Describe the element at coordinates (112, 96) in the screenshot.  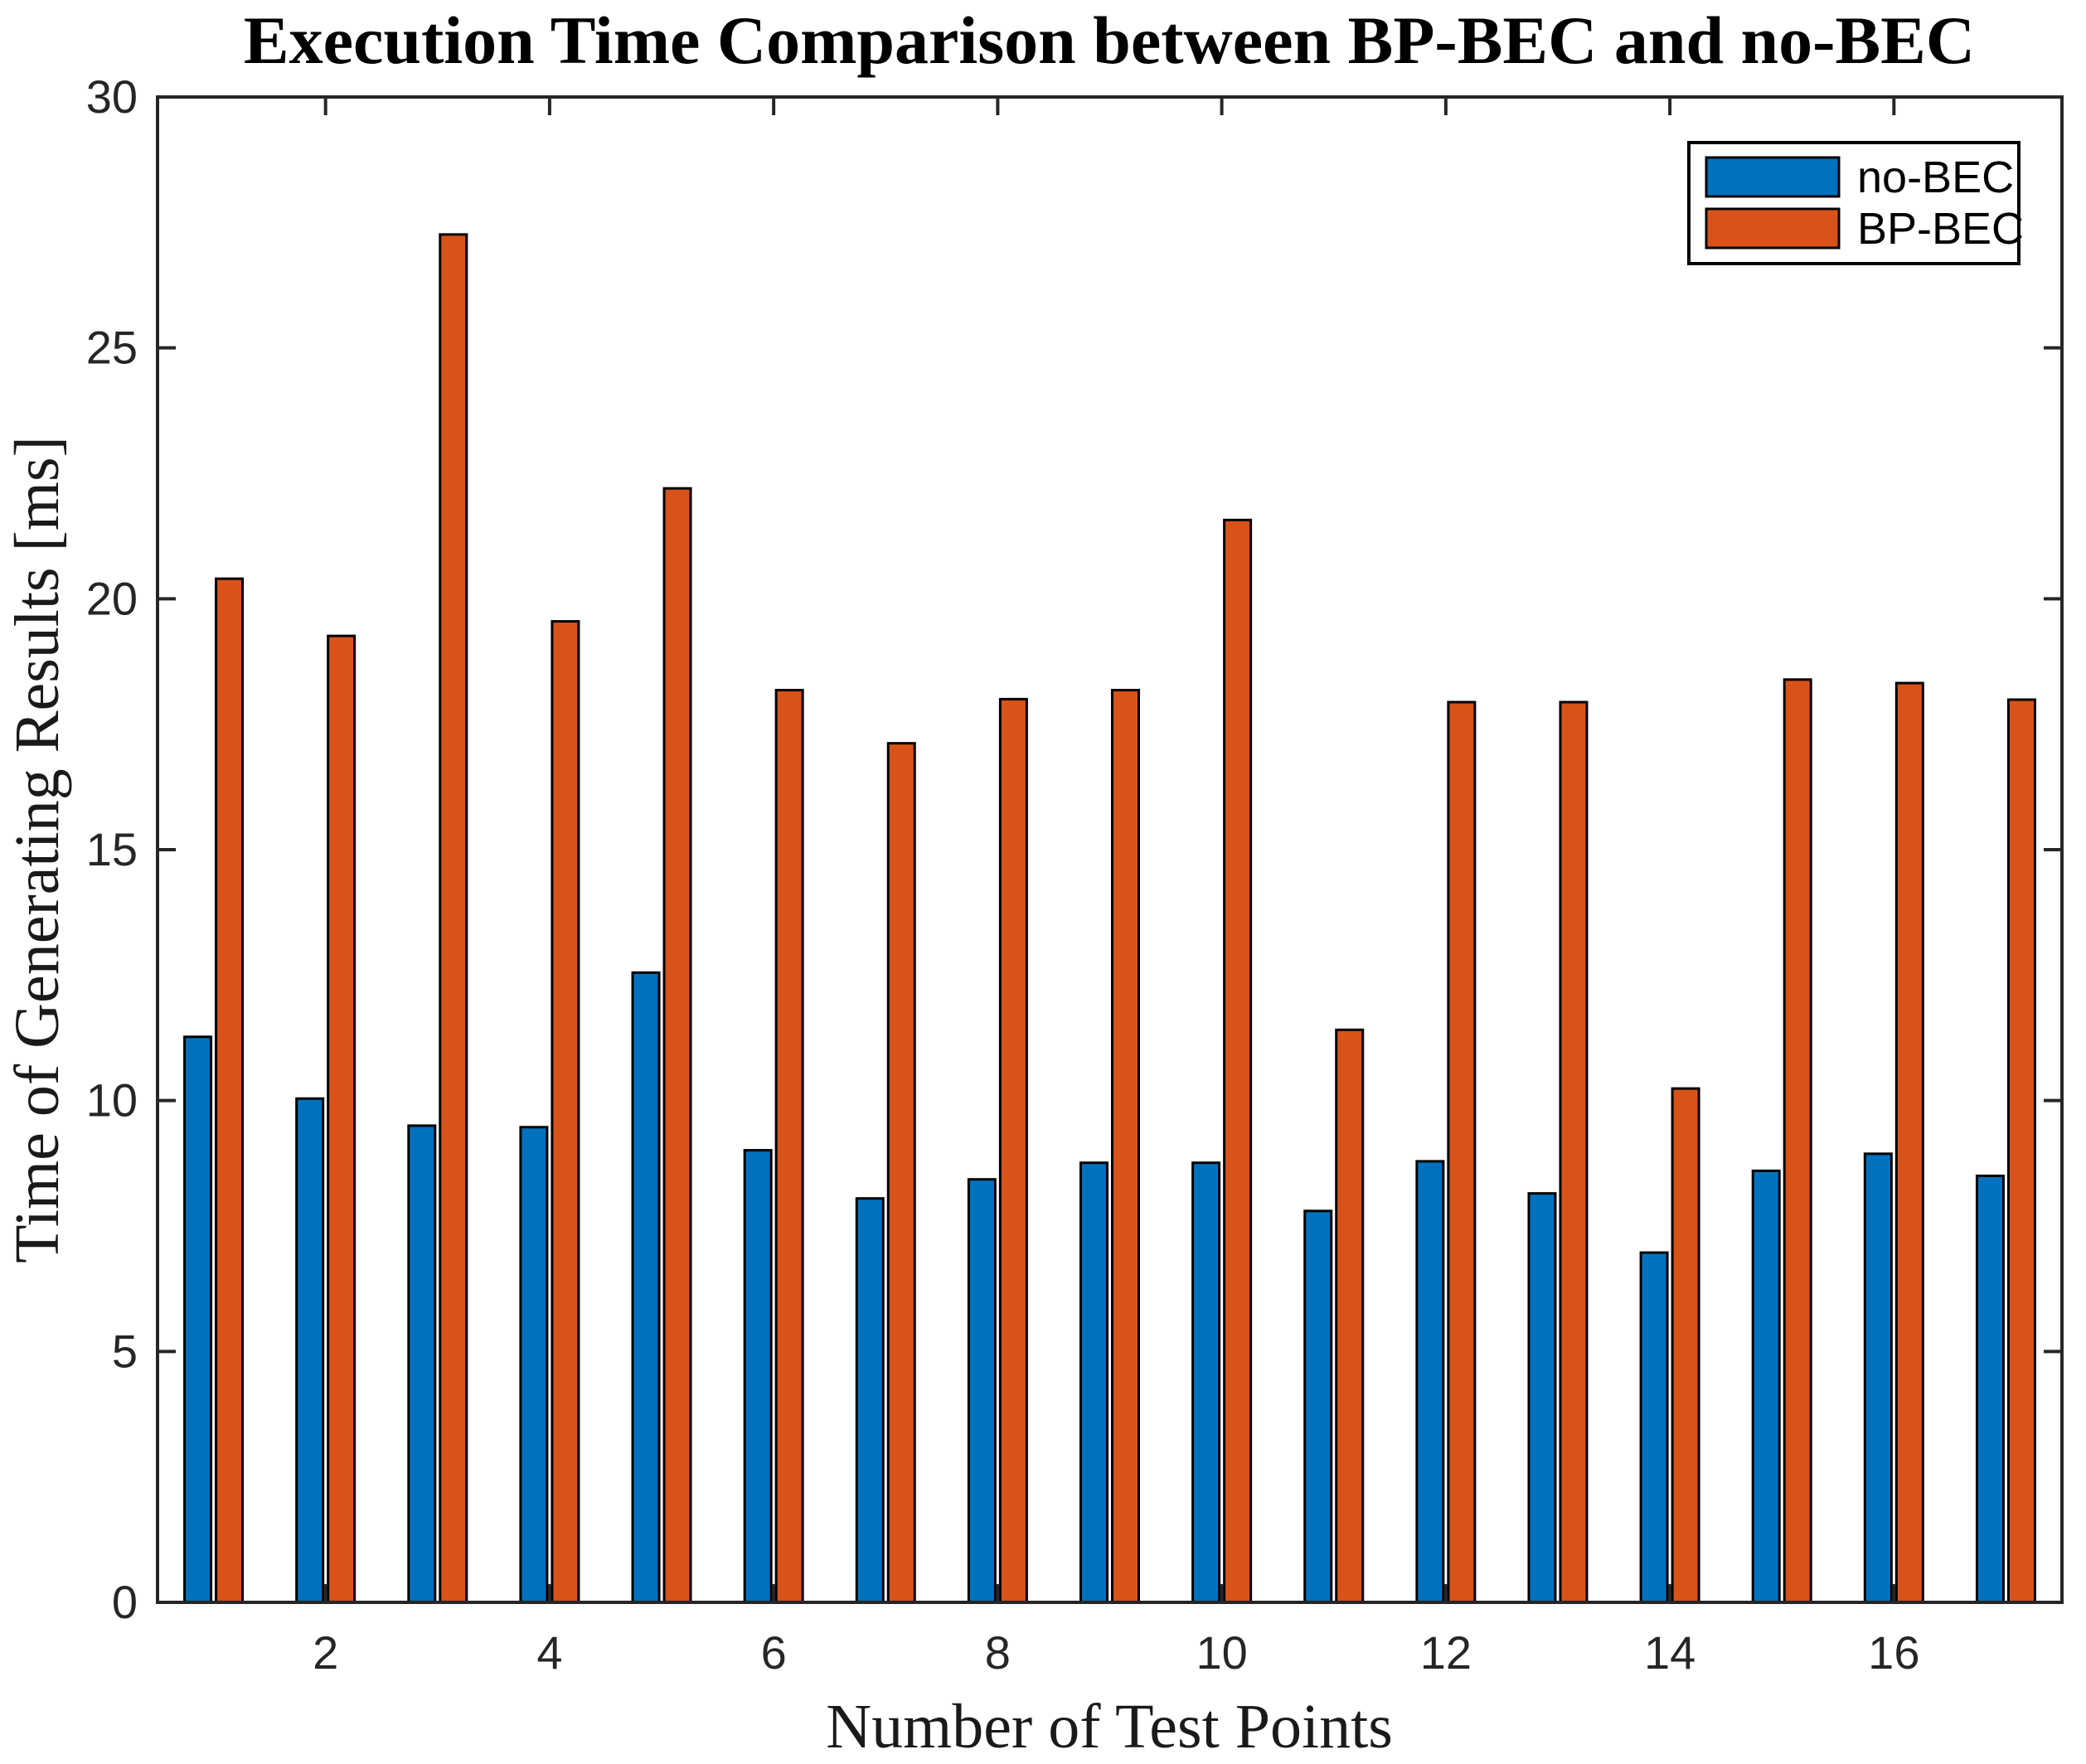
I see `y-tick-label-30: 30` at that location.